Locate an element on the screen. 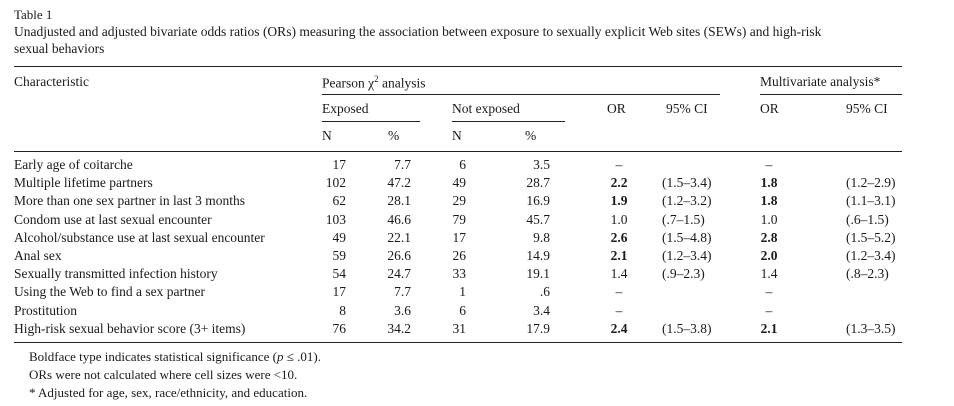  cell-or: 2.4 is located at coordinates (619, 328).